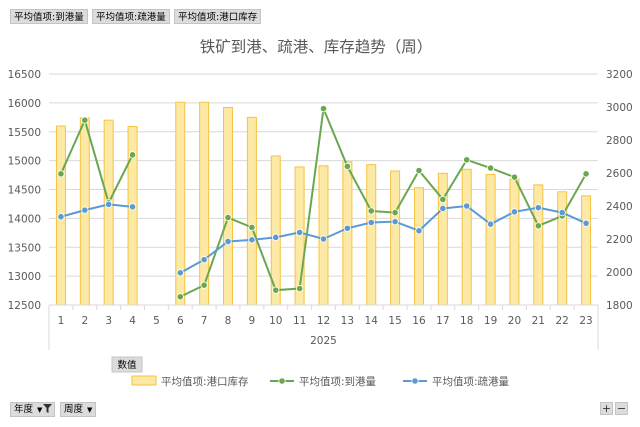  What do you see at coordinates (585, 321) in the screenshot?
I see `x-axis-tick-label: 23` at bounding box center [585, 321].